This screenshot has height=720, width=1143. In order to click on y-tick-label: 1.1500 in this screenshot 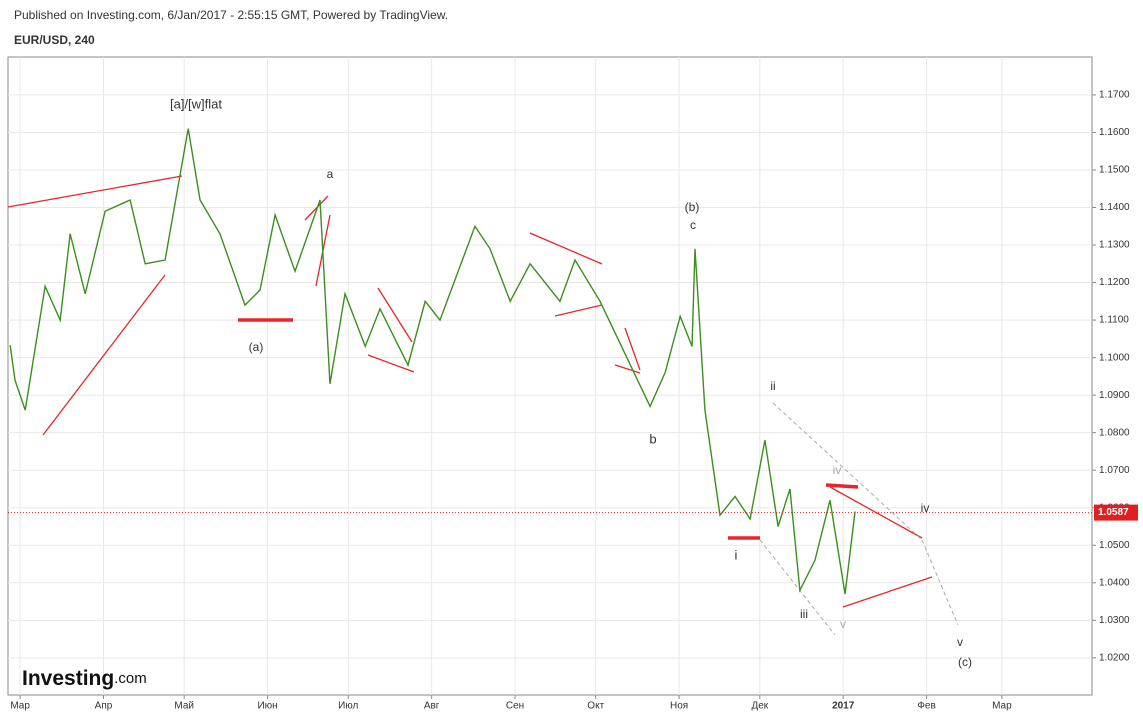, I will do `click(1114, 170)`.